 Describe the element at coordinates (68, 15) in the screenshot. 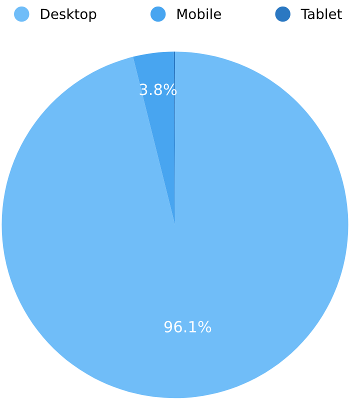

I see `legend-label: Desktop` at that location.